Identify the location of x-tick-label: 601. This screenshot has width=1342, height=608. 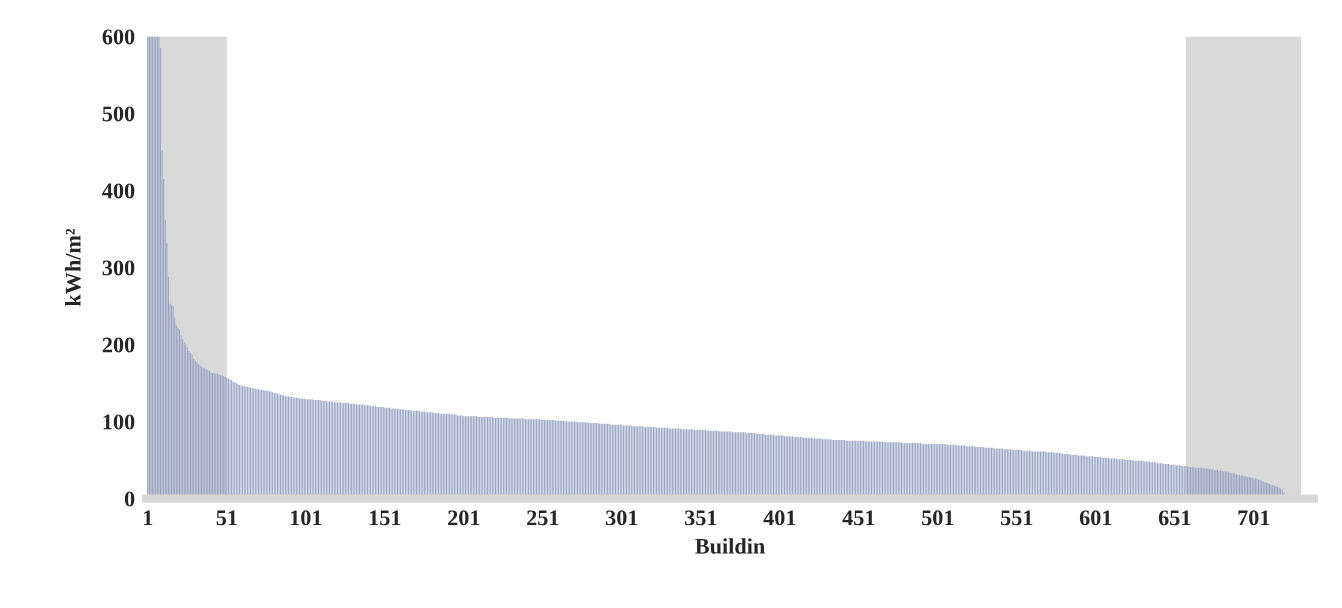
(1095, 518).